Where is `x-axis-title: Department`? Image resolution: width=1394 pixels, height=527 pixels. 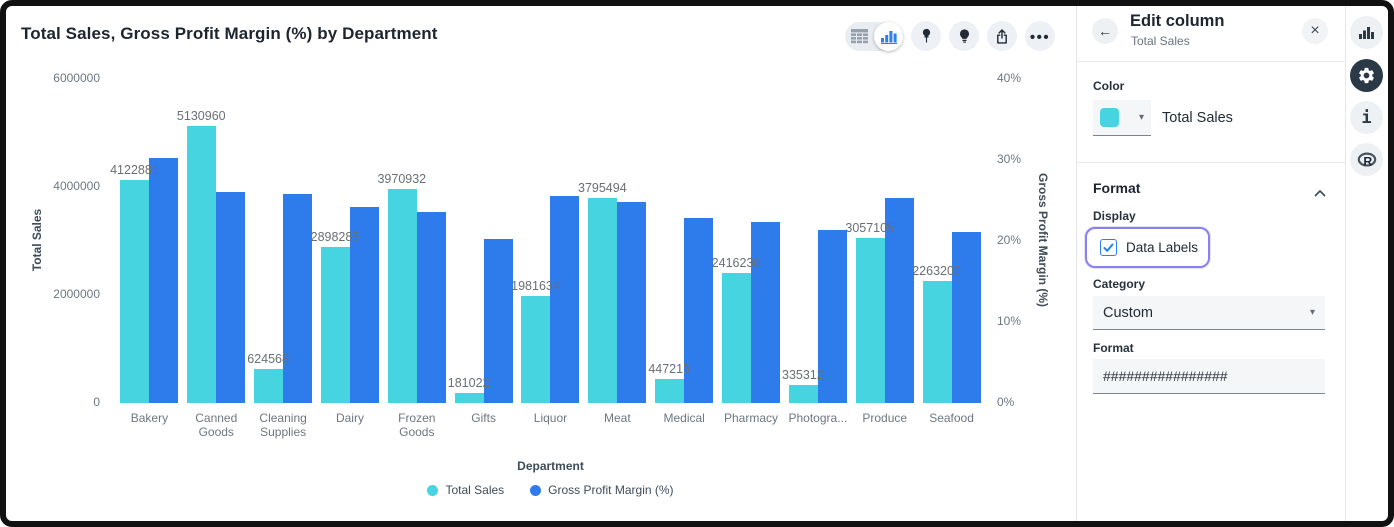 x-axis-title: Department is located at coordinates (550, 466).